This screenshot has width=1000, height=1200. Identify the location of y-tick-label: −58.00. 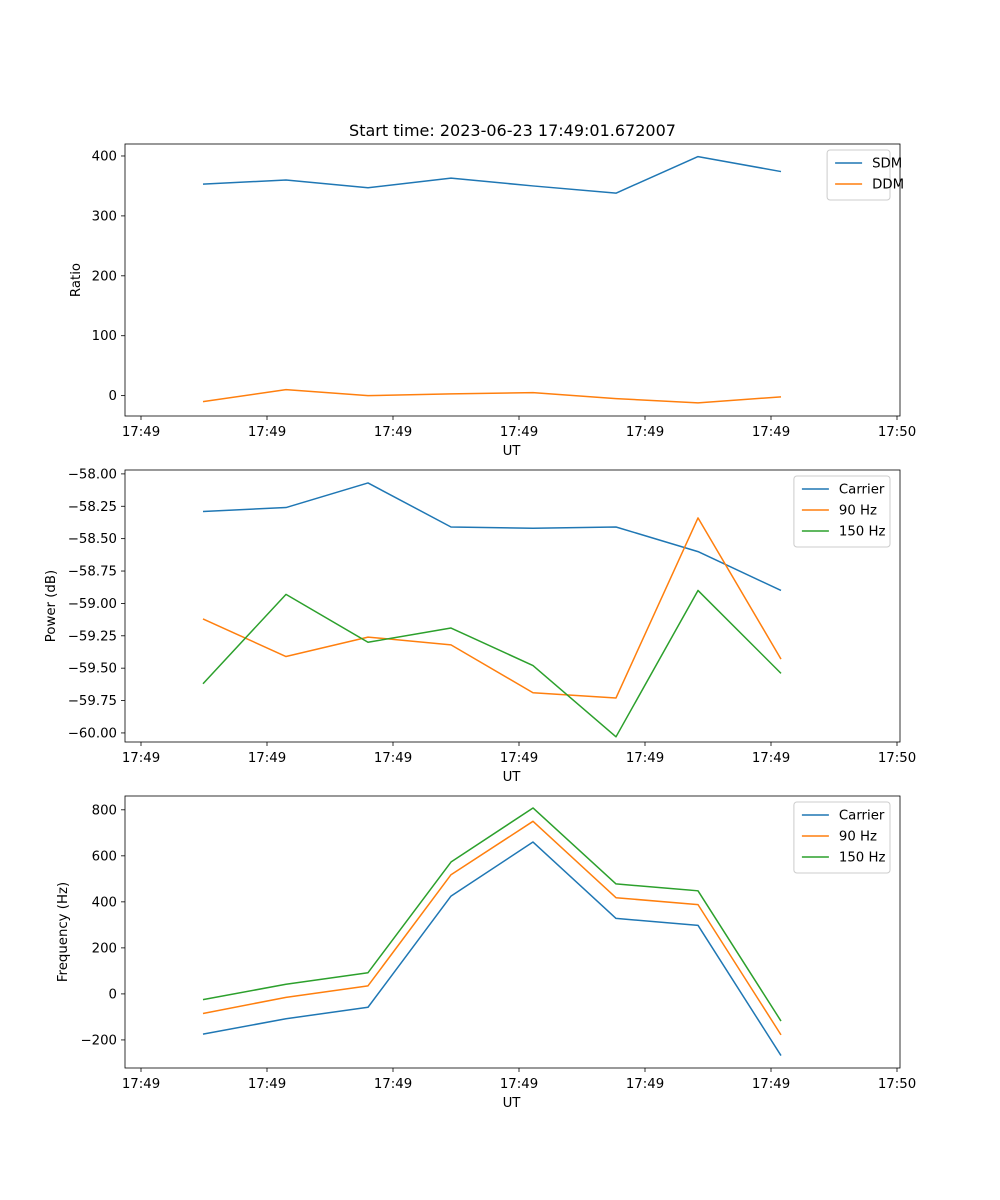
(92, 474).